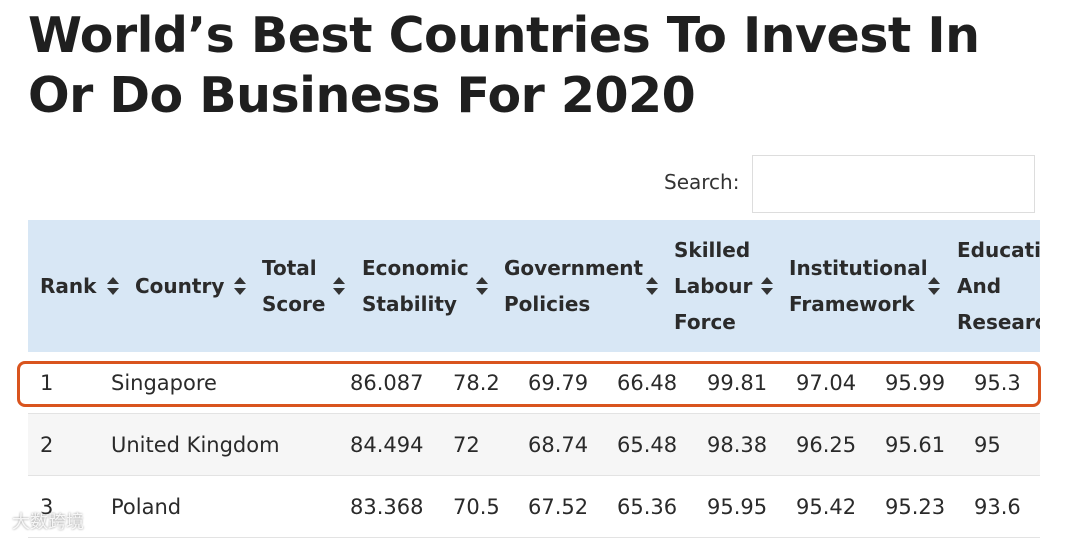 The width and height of the screenshot is (1080, 541). Describe the element at coordinates (997, 507) in the screenshot. I see `table-cell: 93.6` at that location.